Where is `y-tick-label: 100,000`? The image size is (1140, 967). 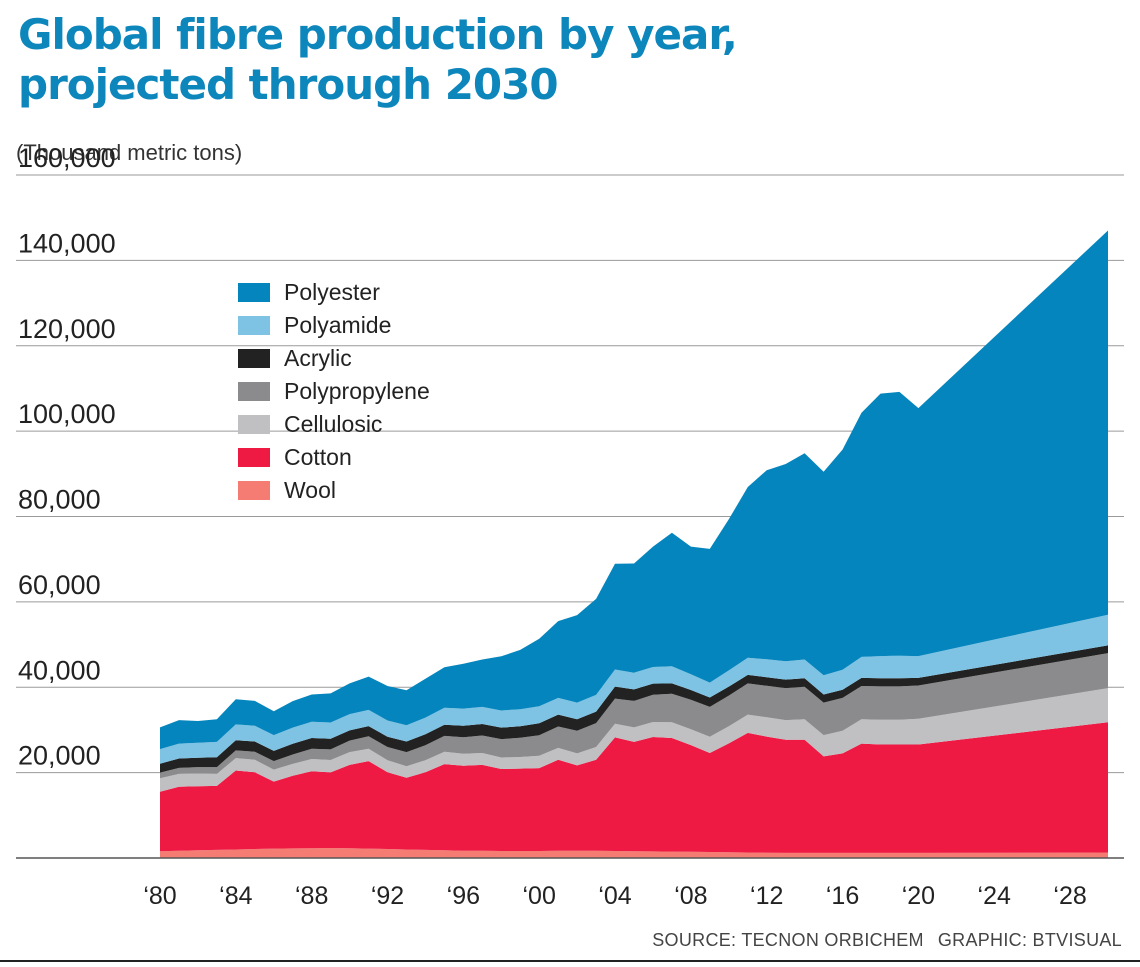 y-tick-label: 100,000 is located at coordinates (67, 414).